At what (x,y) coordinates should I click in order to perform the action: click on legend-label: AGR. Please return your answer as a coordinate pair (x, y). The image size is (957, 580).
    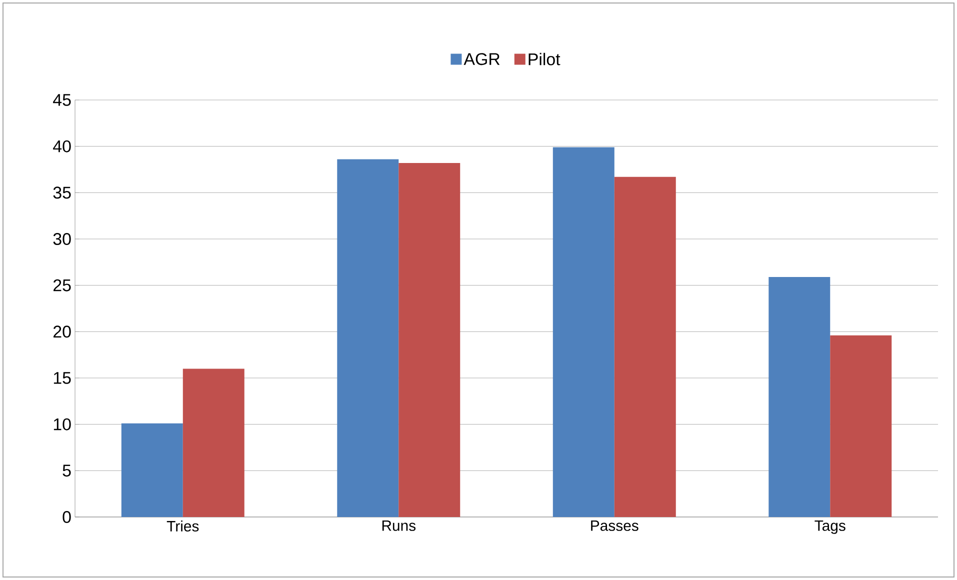
    Looking at the image, I should click on (482, 59).